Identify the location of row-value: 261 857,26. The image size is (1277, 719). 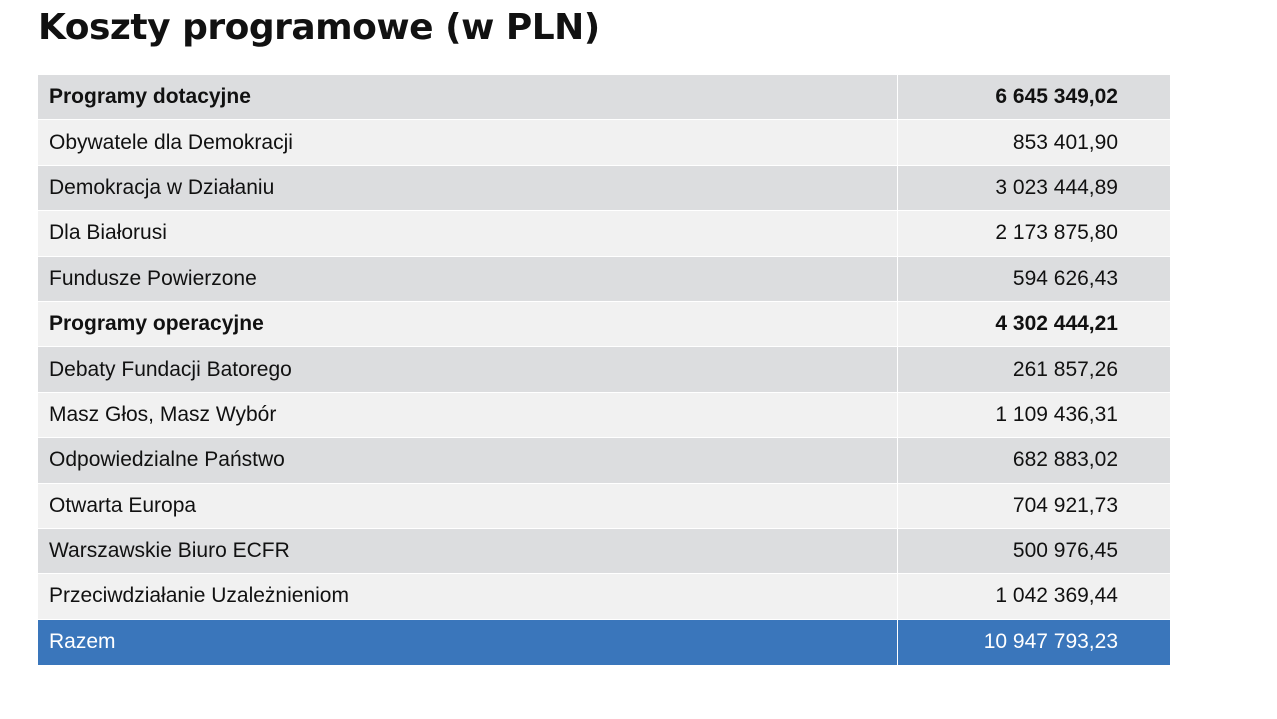
(1065, 369).